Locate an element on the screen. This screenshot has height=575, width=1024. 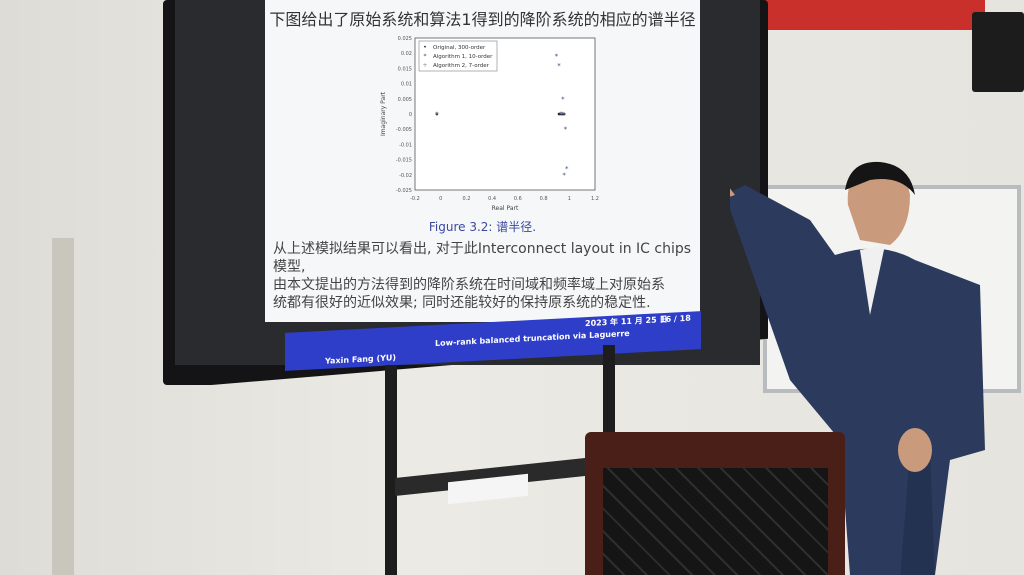
chair-cushion is located at coordinates (715, 521).